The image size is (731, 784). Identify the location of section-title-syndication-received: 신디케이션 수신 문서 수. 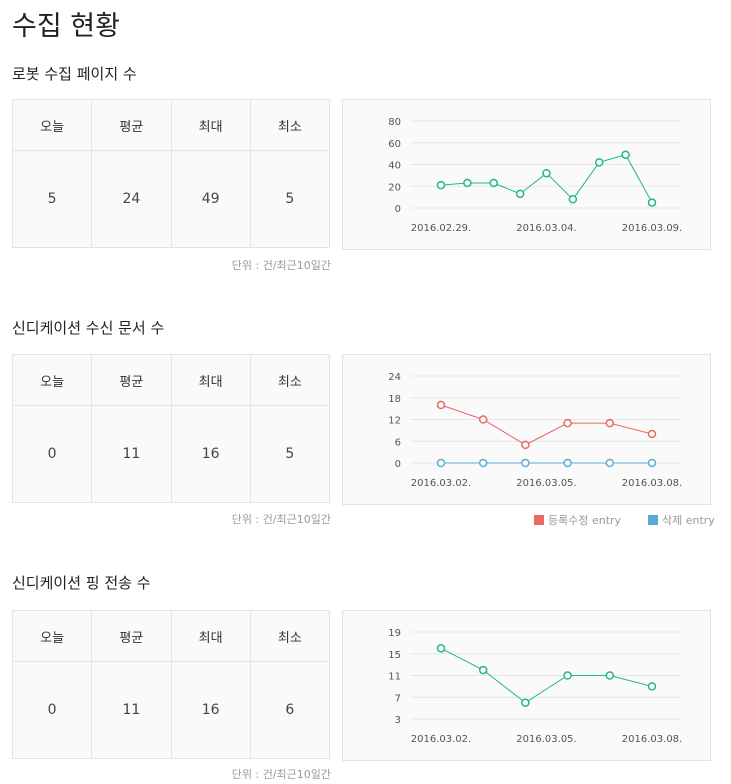
(88, 328).